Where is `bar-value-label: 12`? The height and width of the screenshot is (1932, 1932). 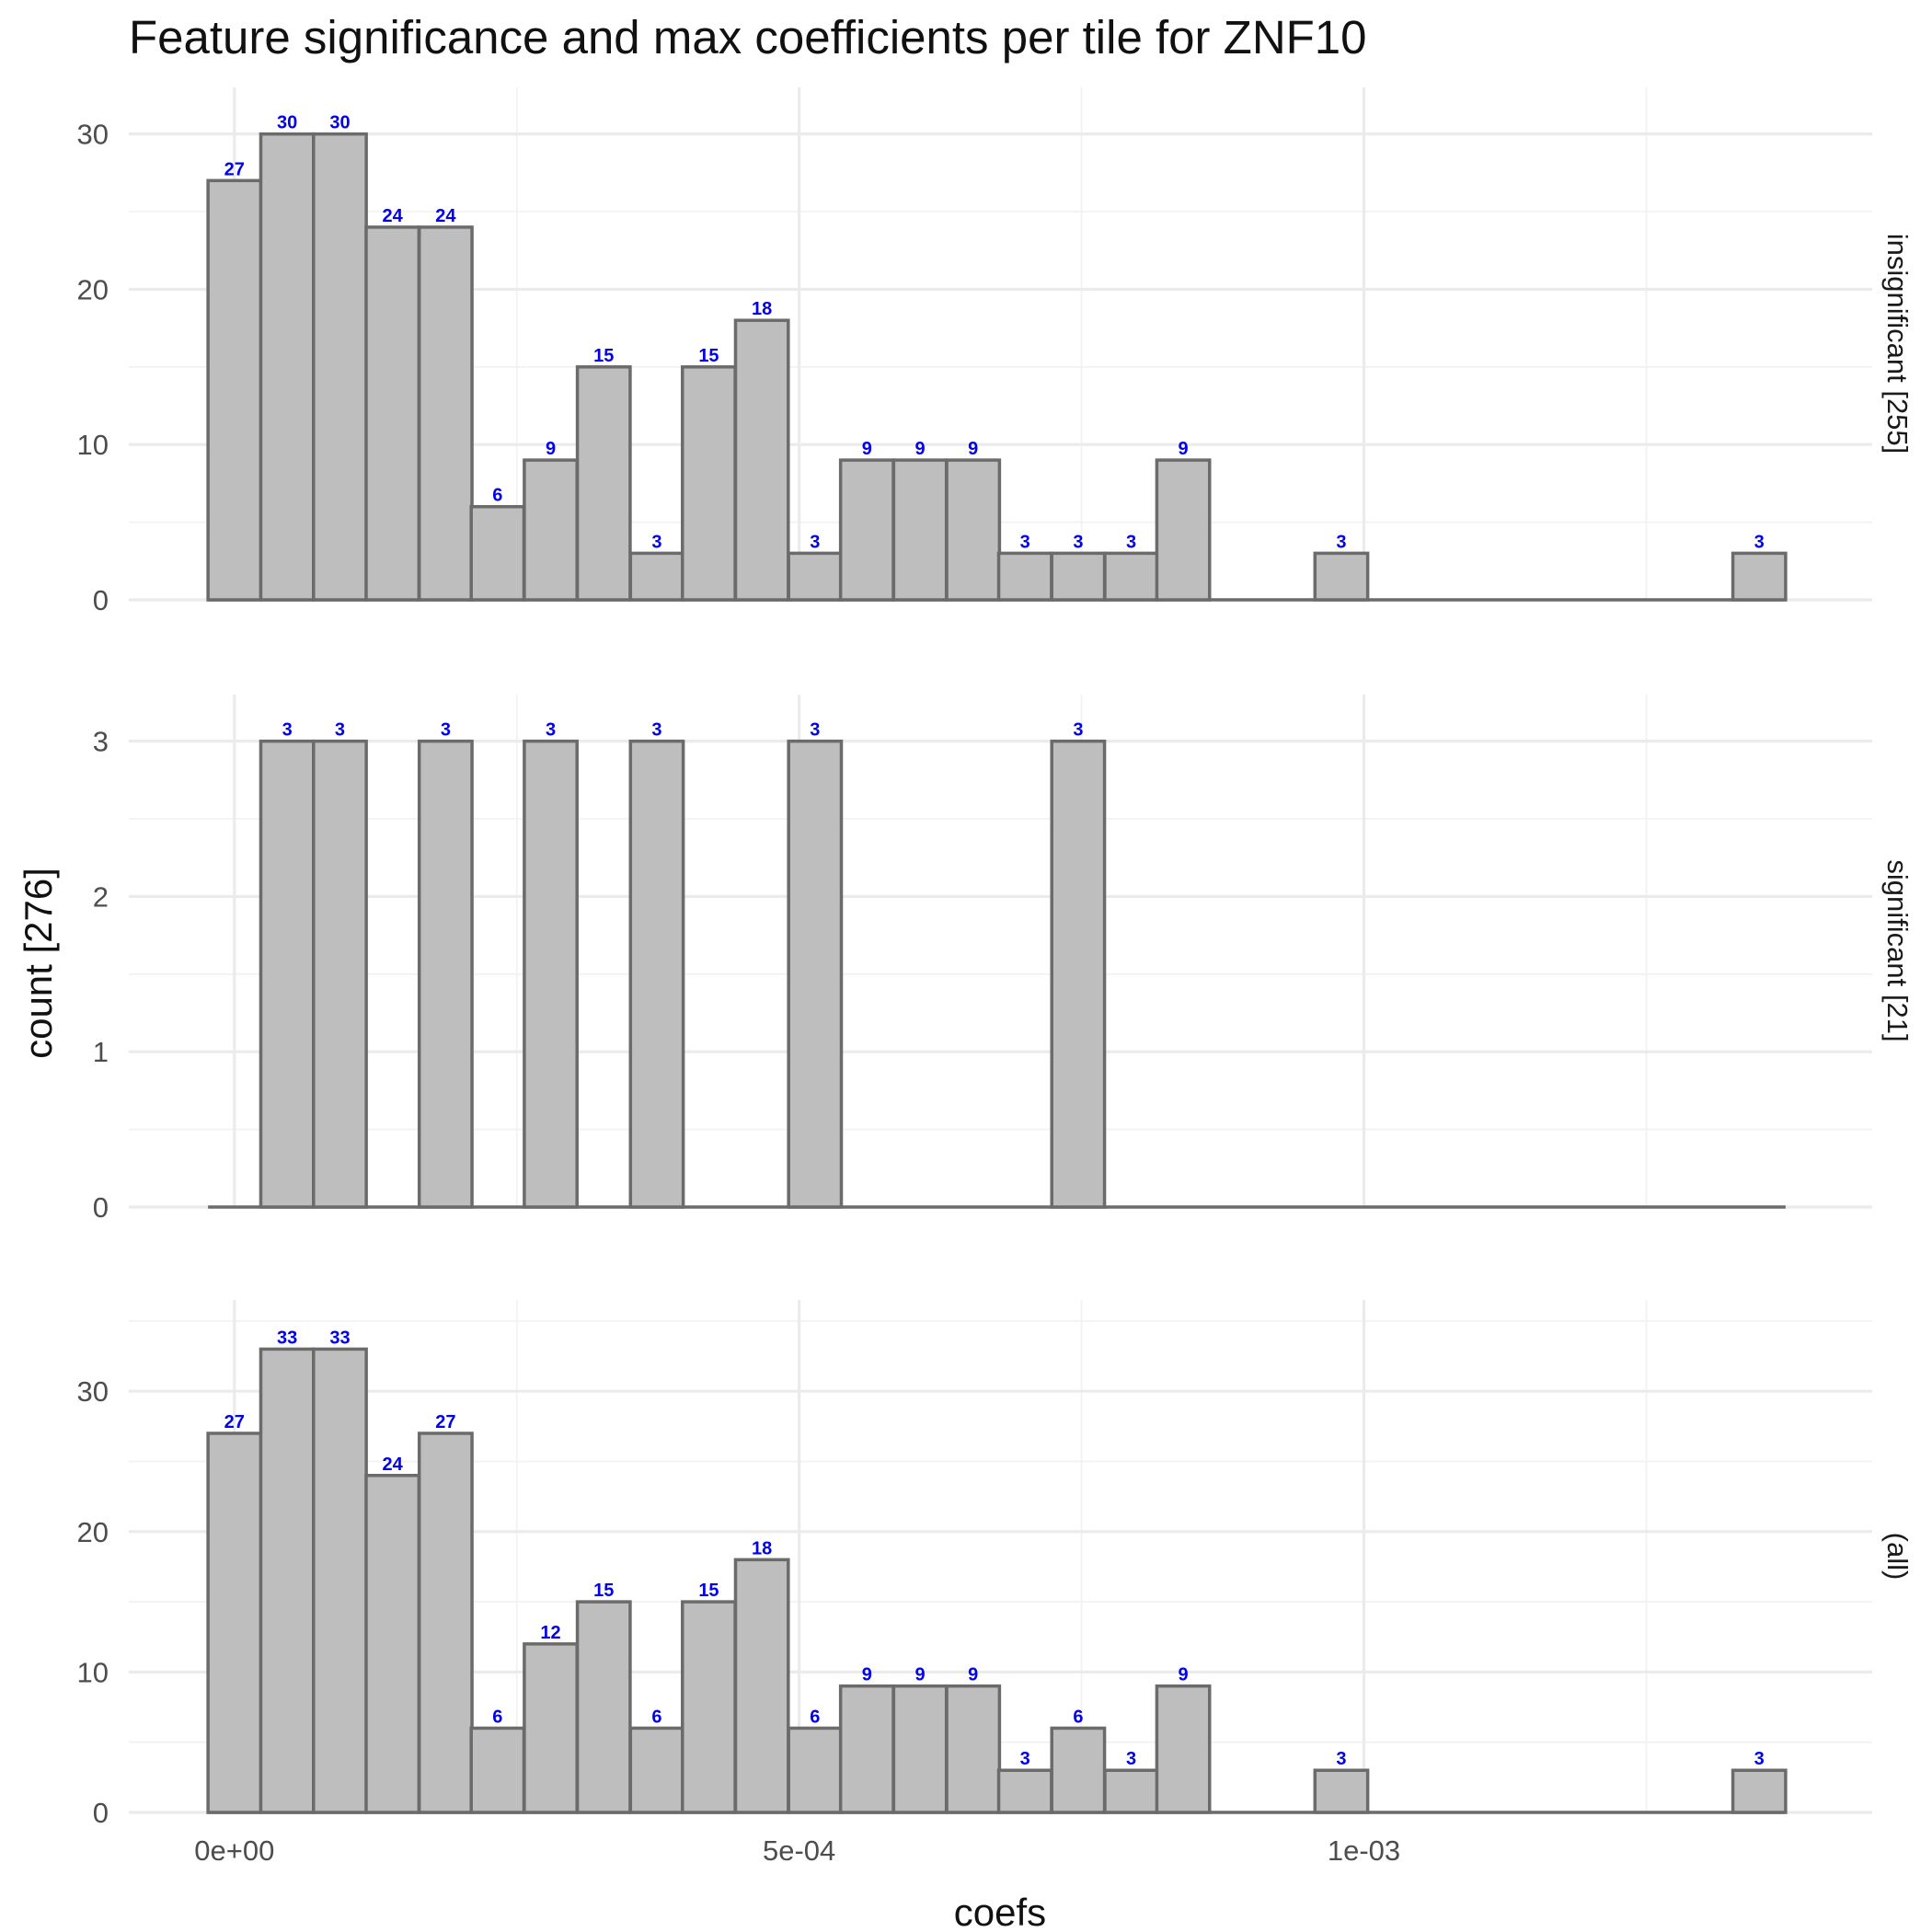 bar-value-label: 12 is located at coordinates (550, 1633).